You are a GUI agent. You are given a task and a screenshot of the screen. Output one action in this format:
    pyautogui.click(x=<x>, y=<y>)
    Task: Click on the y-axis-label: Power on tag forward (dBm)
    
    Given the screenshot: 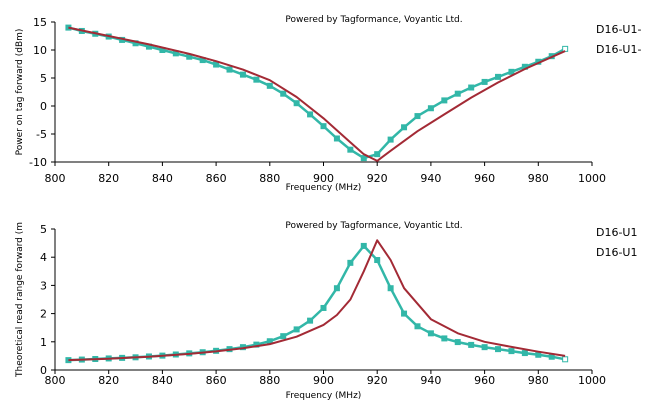 What is the action you would take?
    pyautogui.click(x=20, y=92)
    